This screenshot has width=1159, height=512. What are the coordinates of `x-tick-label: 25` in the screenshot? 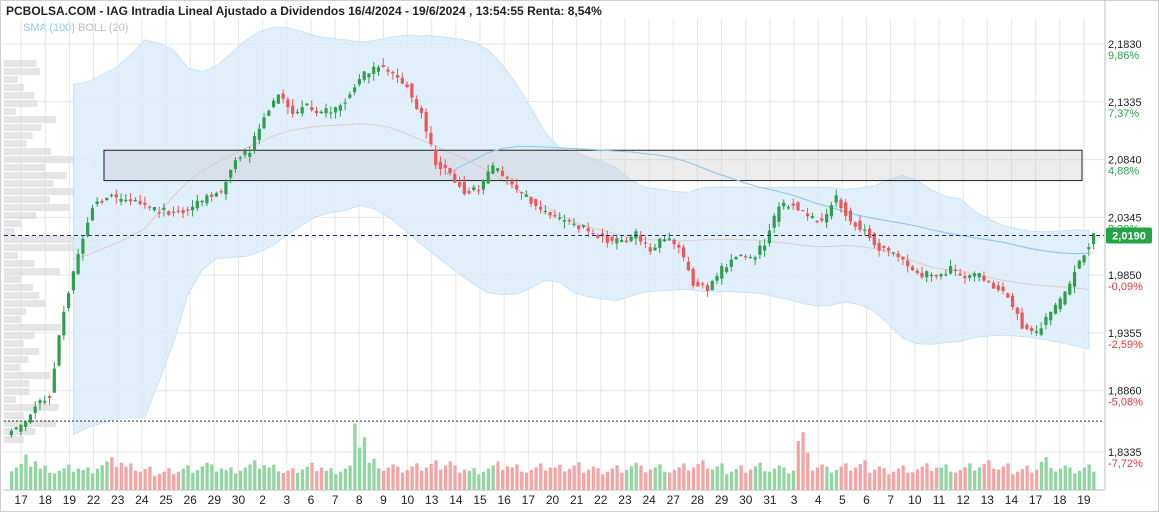 It's located at (166, 500).